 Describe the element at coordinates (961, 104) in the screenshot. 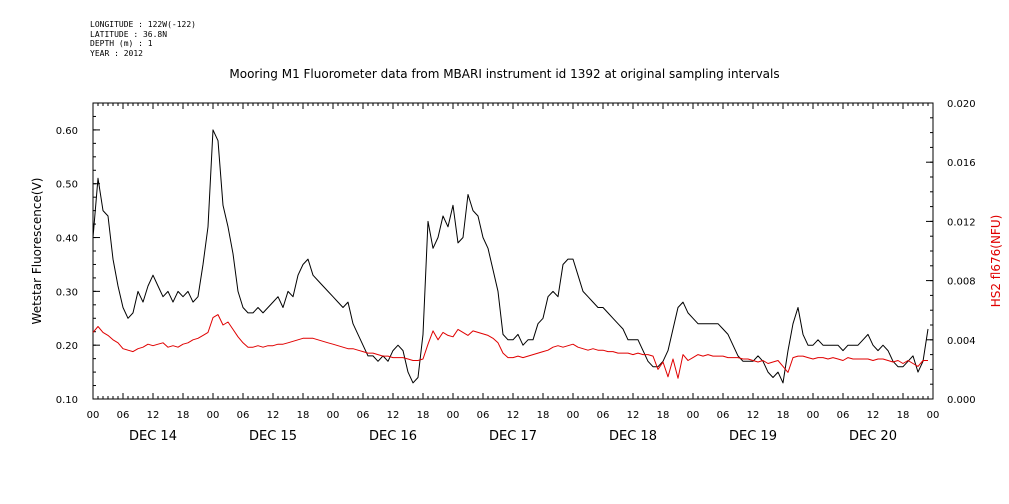

I see `y-right-tick-label: 0.020` at that location.